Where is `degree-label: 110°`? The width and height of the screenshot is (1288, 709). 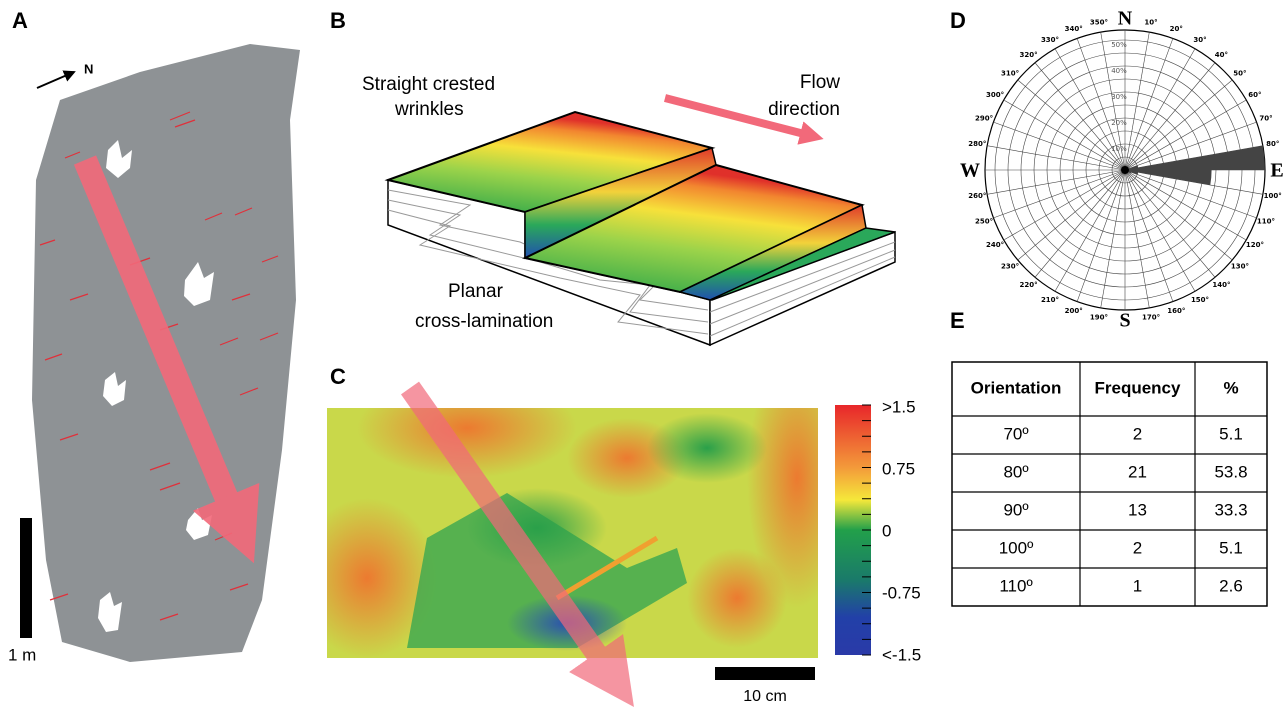 degree-label: 110° is located at coordinates (1266, 221).